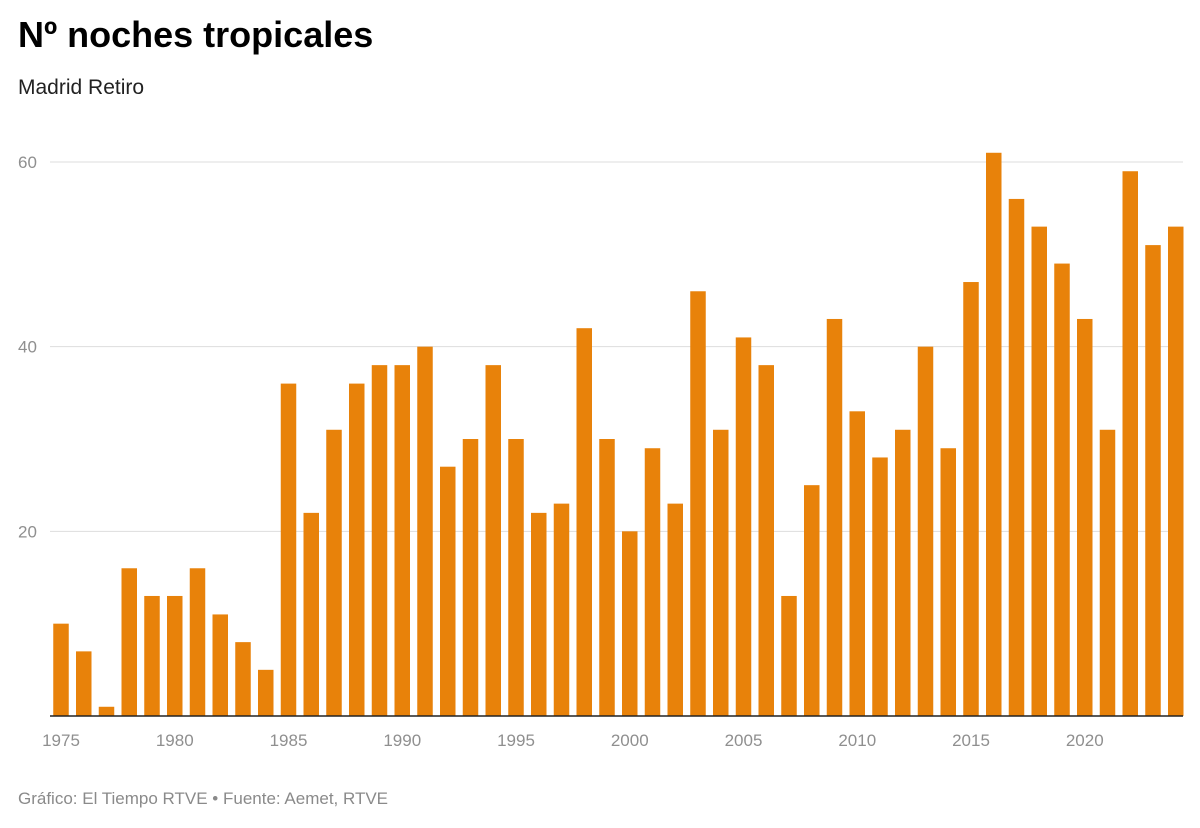  Describe the element at coordinates (857, 563) in the screenshot. I see `bar-2010` at that location.